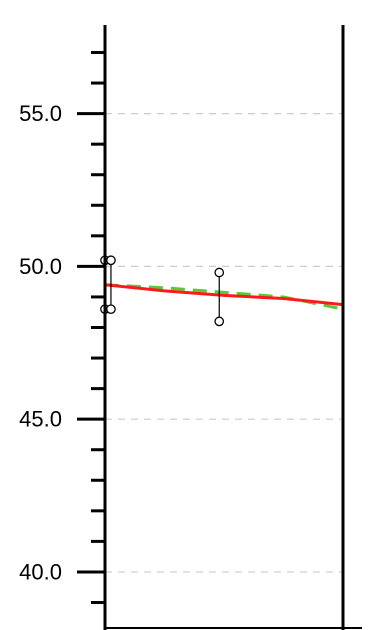 The height and width of the screenshot is (630, 382). Describe the element at coordinates (40, 266) in the screenshot. I see `y-tick-label-1: 50.0` at that location.